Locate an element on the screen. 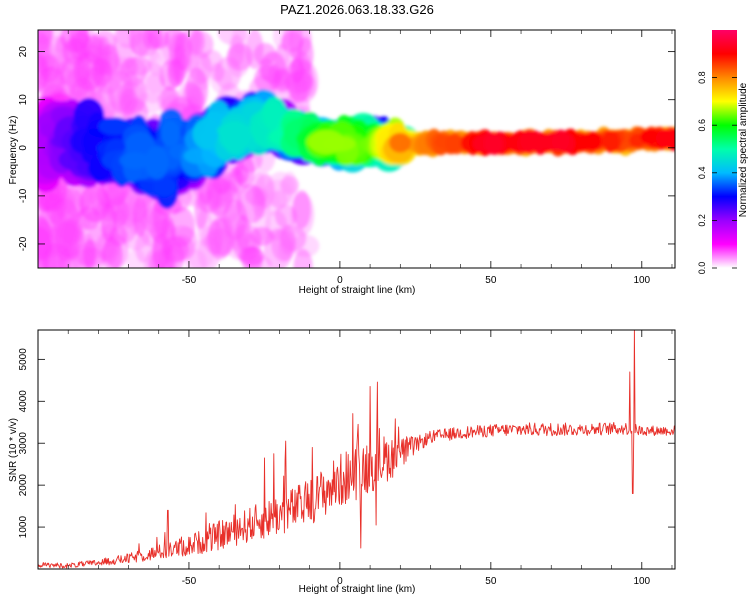 This screenshot has width=750, height=600. snr-y-tick-label: 3000 is located at coordinates (23, 443).